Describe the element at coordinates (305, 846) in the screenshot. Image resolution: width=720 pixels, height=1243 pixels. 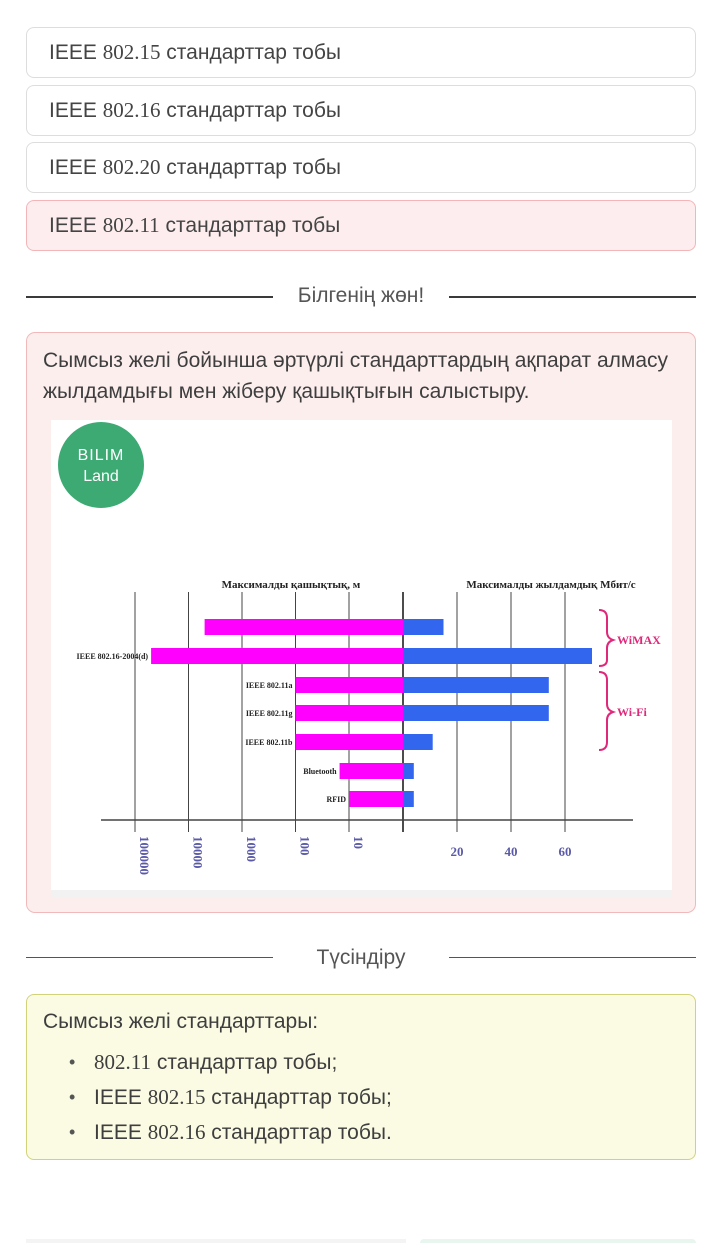
I see `tick-label: 100` at that location.